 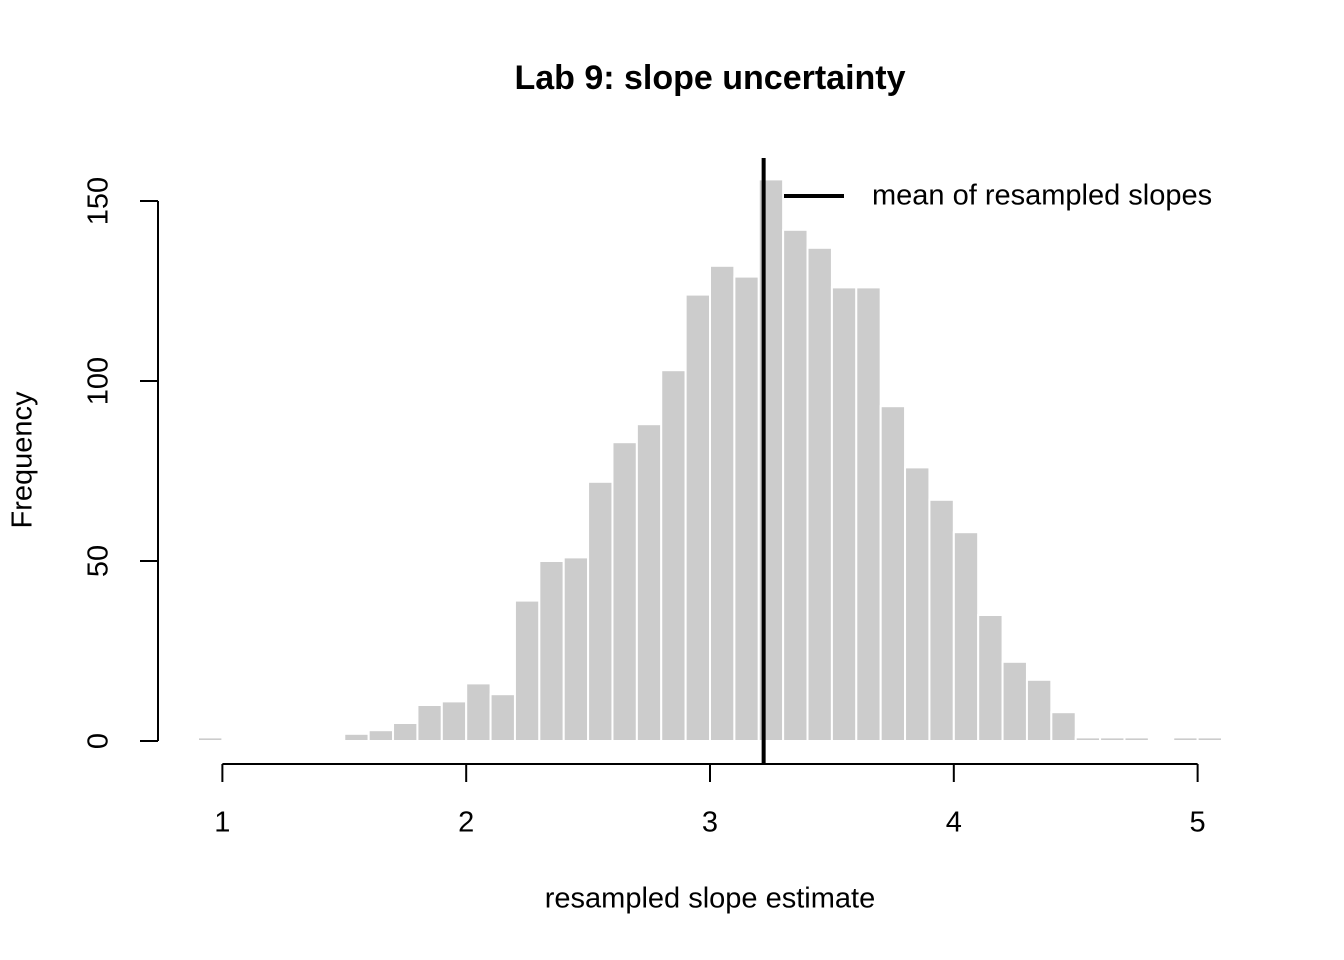 I want to click on y-axis-label: Frequency, so click(x=23, y=460).